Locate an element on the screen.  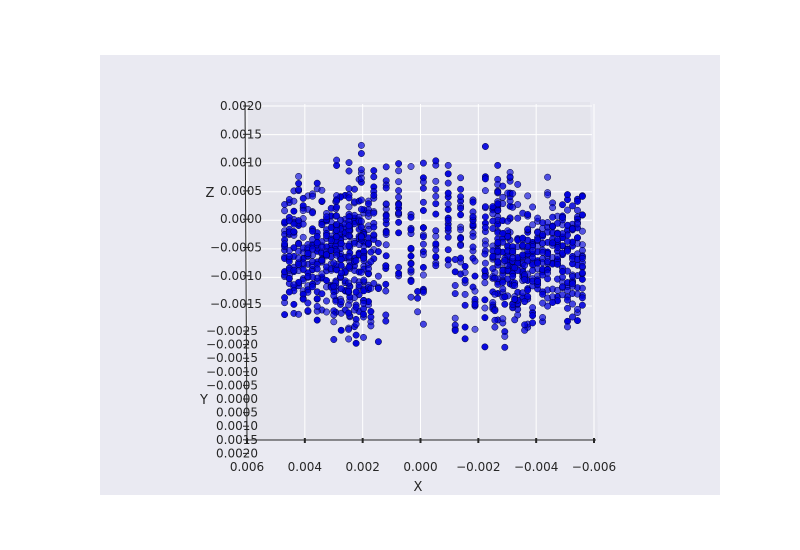
x-tick-label: −0.002 is located at coordinates (478, 467).